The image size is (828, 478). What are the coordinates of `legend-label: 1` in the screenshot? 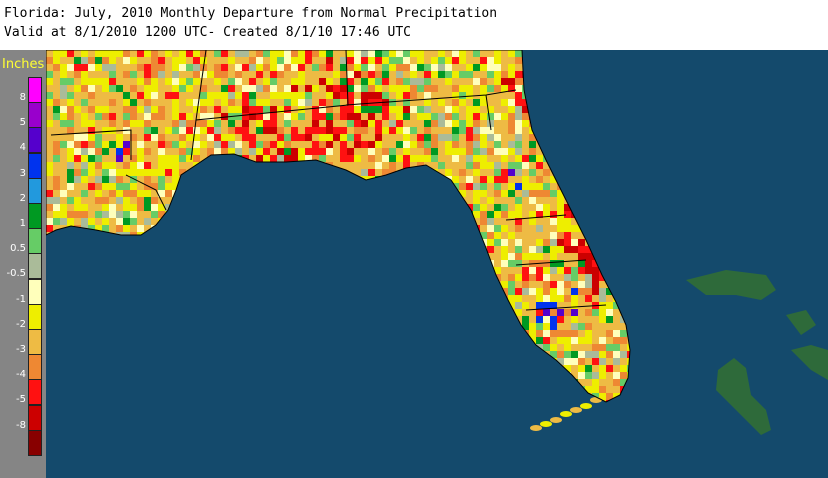 It's located at (22, 223).